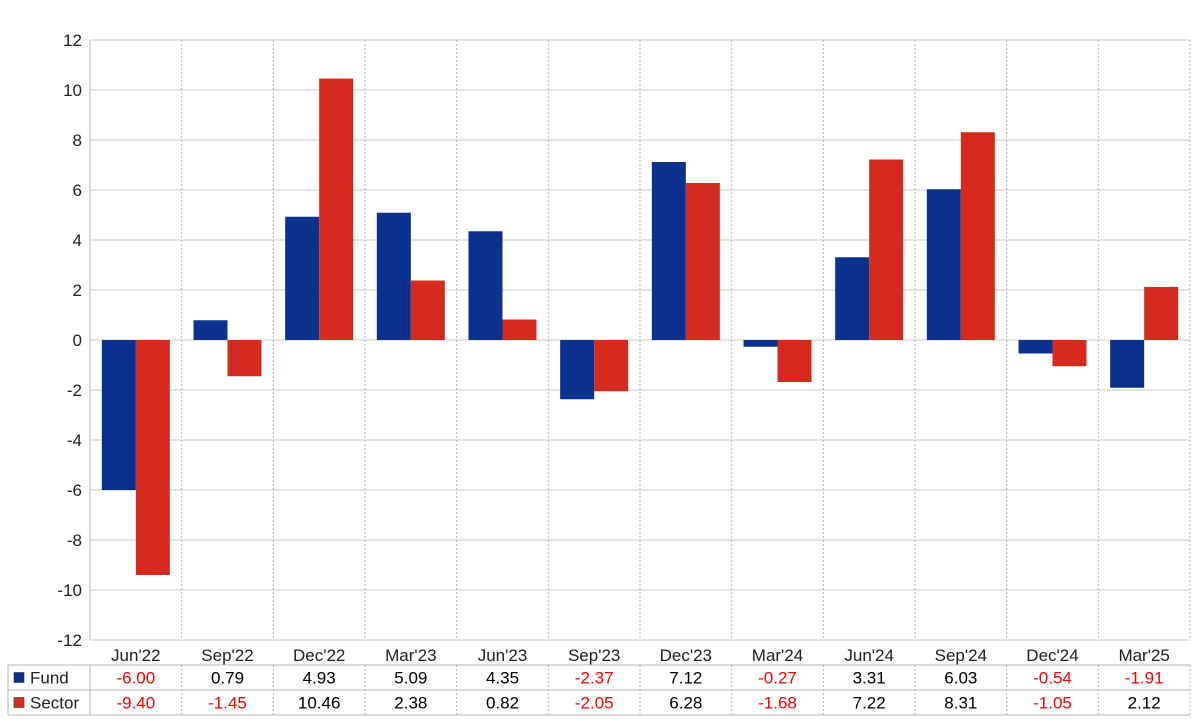 This screenshot has height=725, width=1200. Describe the element at coordinates (1052, 655) in the screenshot. I see `x-tick-label: Dec'24` at that location.